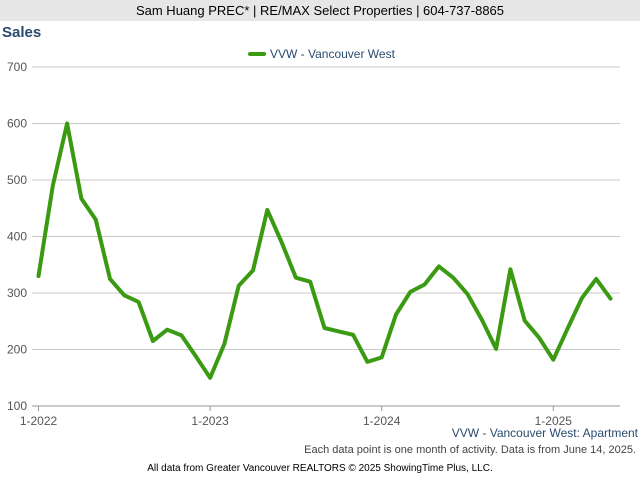  I want to click on y-tick-label: 500, so click(17, 180).